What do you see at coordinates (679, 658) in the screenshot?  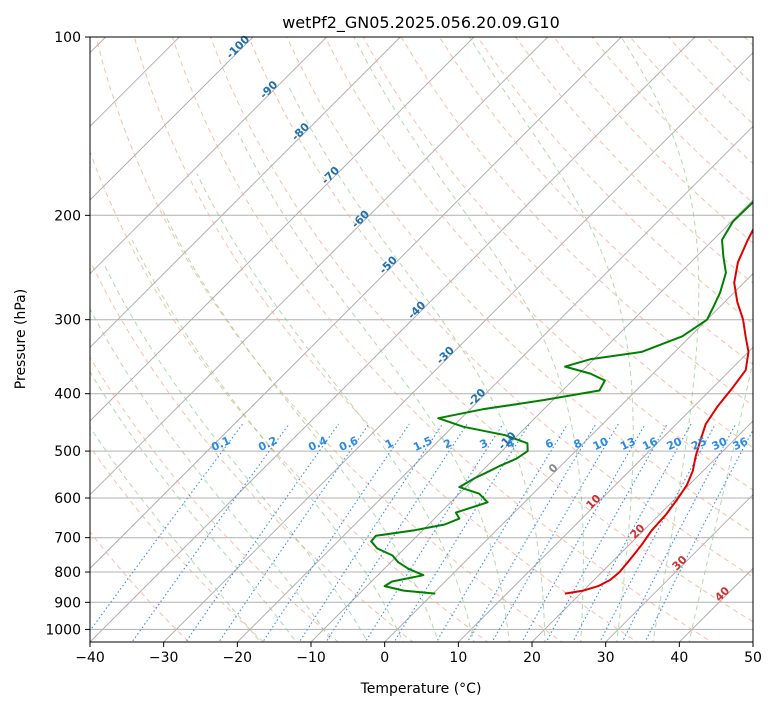 I see `x-tick-label: 40` at bounding box center [679, 658].